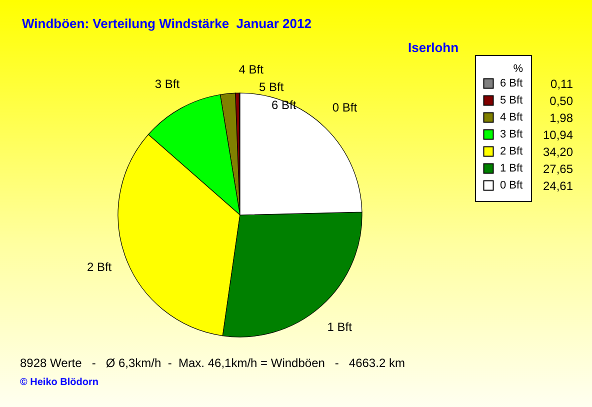  Describe the element at coordinates (511, 118) in the screenshot. I see `legend-label: 4 Bft` at that location.